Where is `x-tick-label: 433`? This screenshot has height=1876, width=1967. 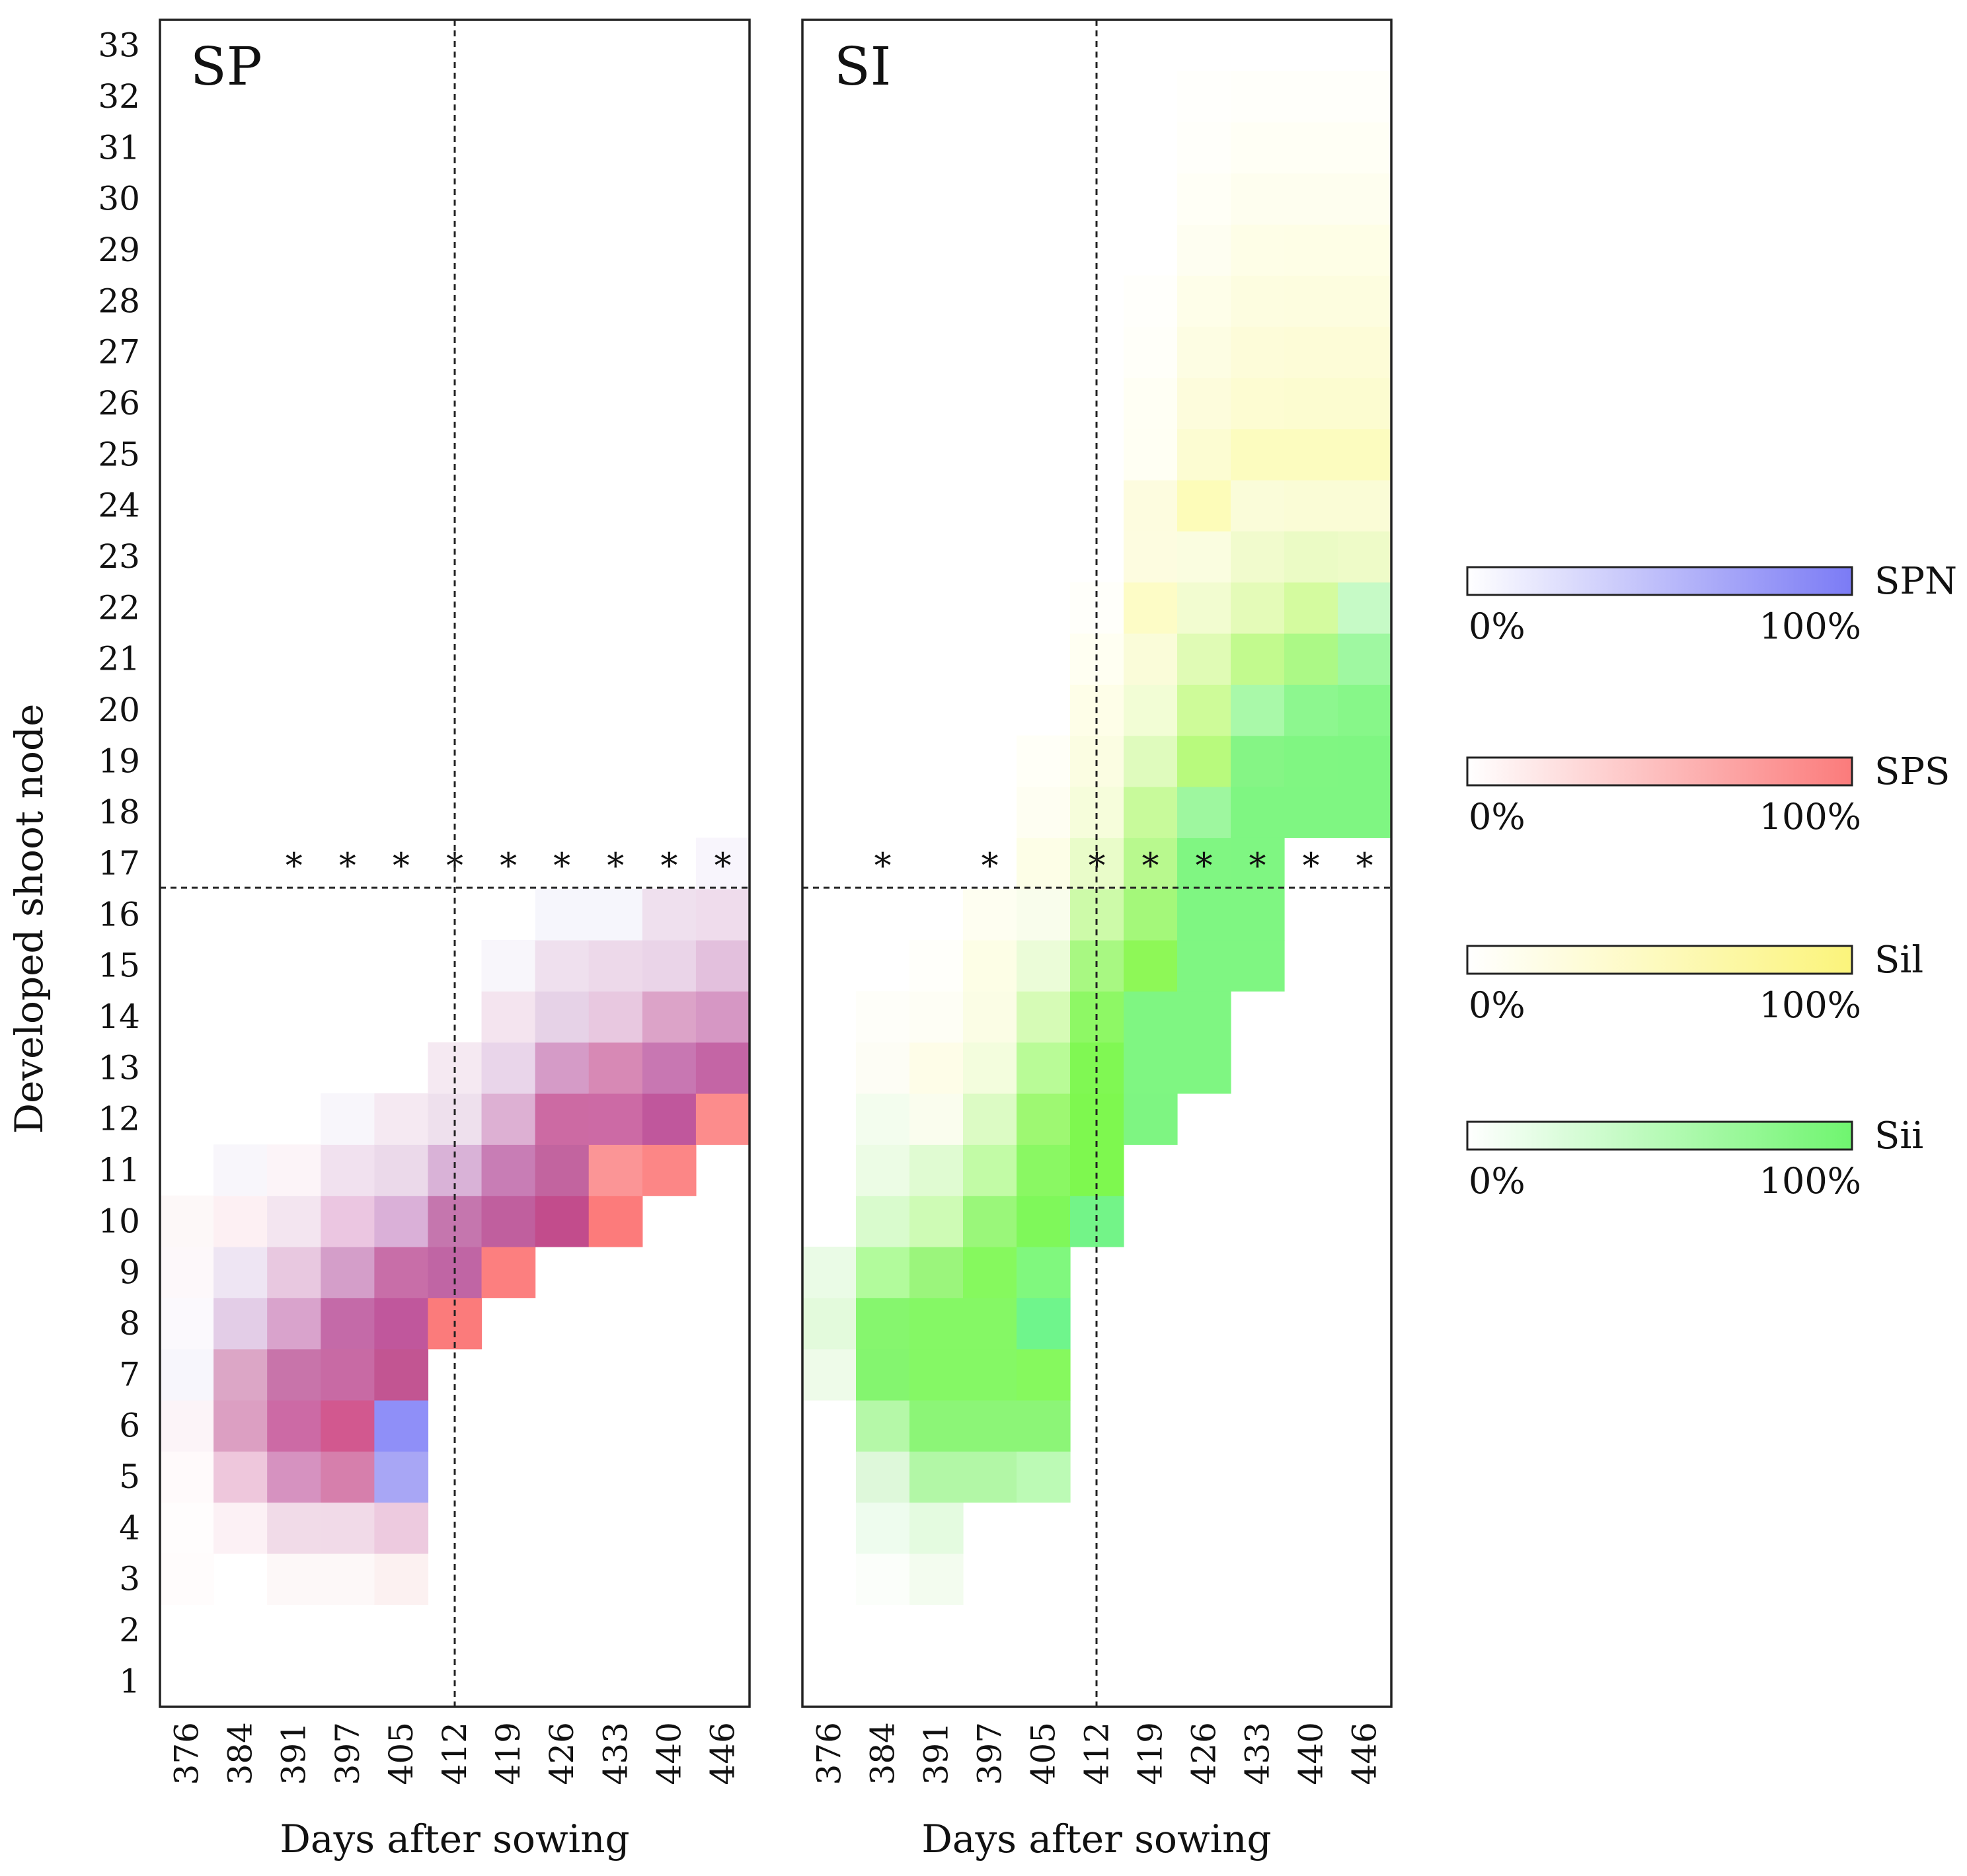
x-tick-label: 433 is located at coordinates (616, 1754).